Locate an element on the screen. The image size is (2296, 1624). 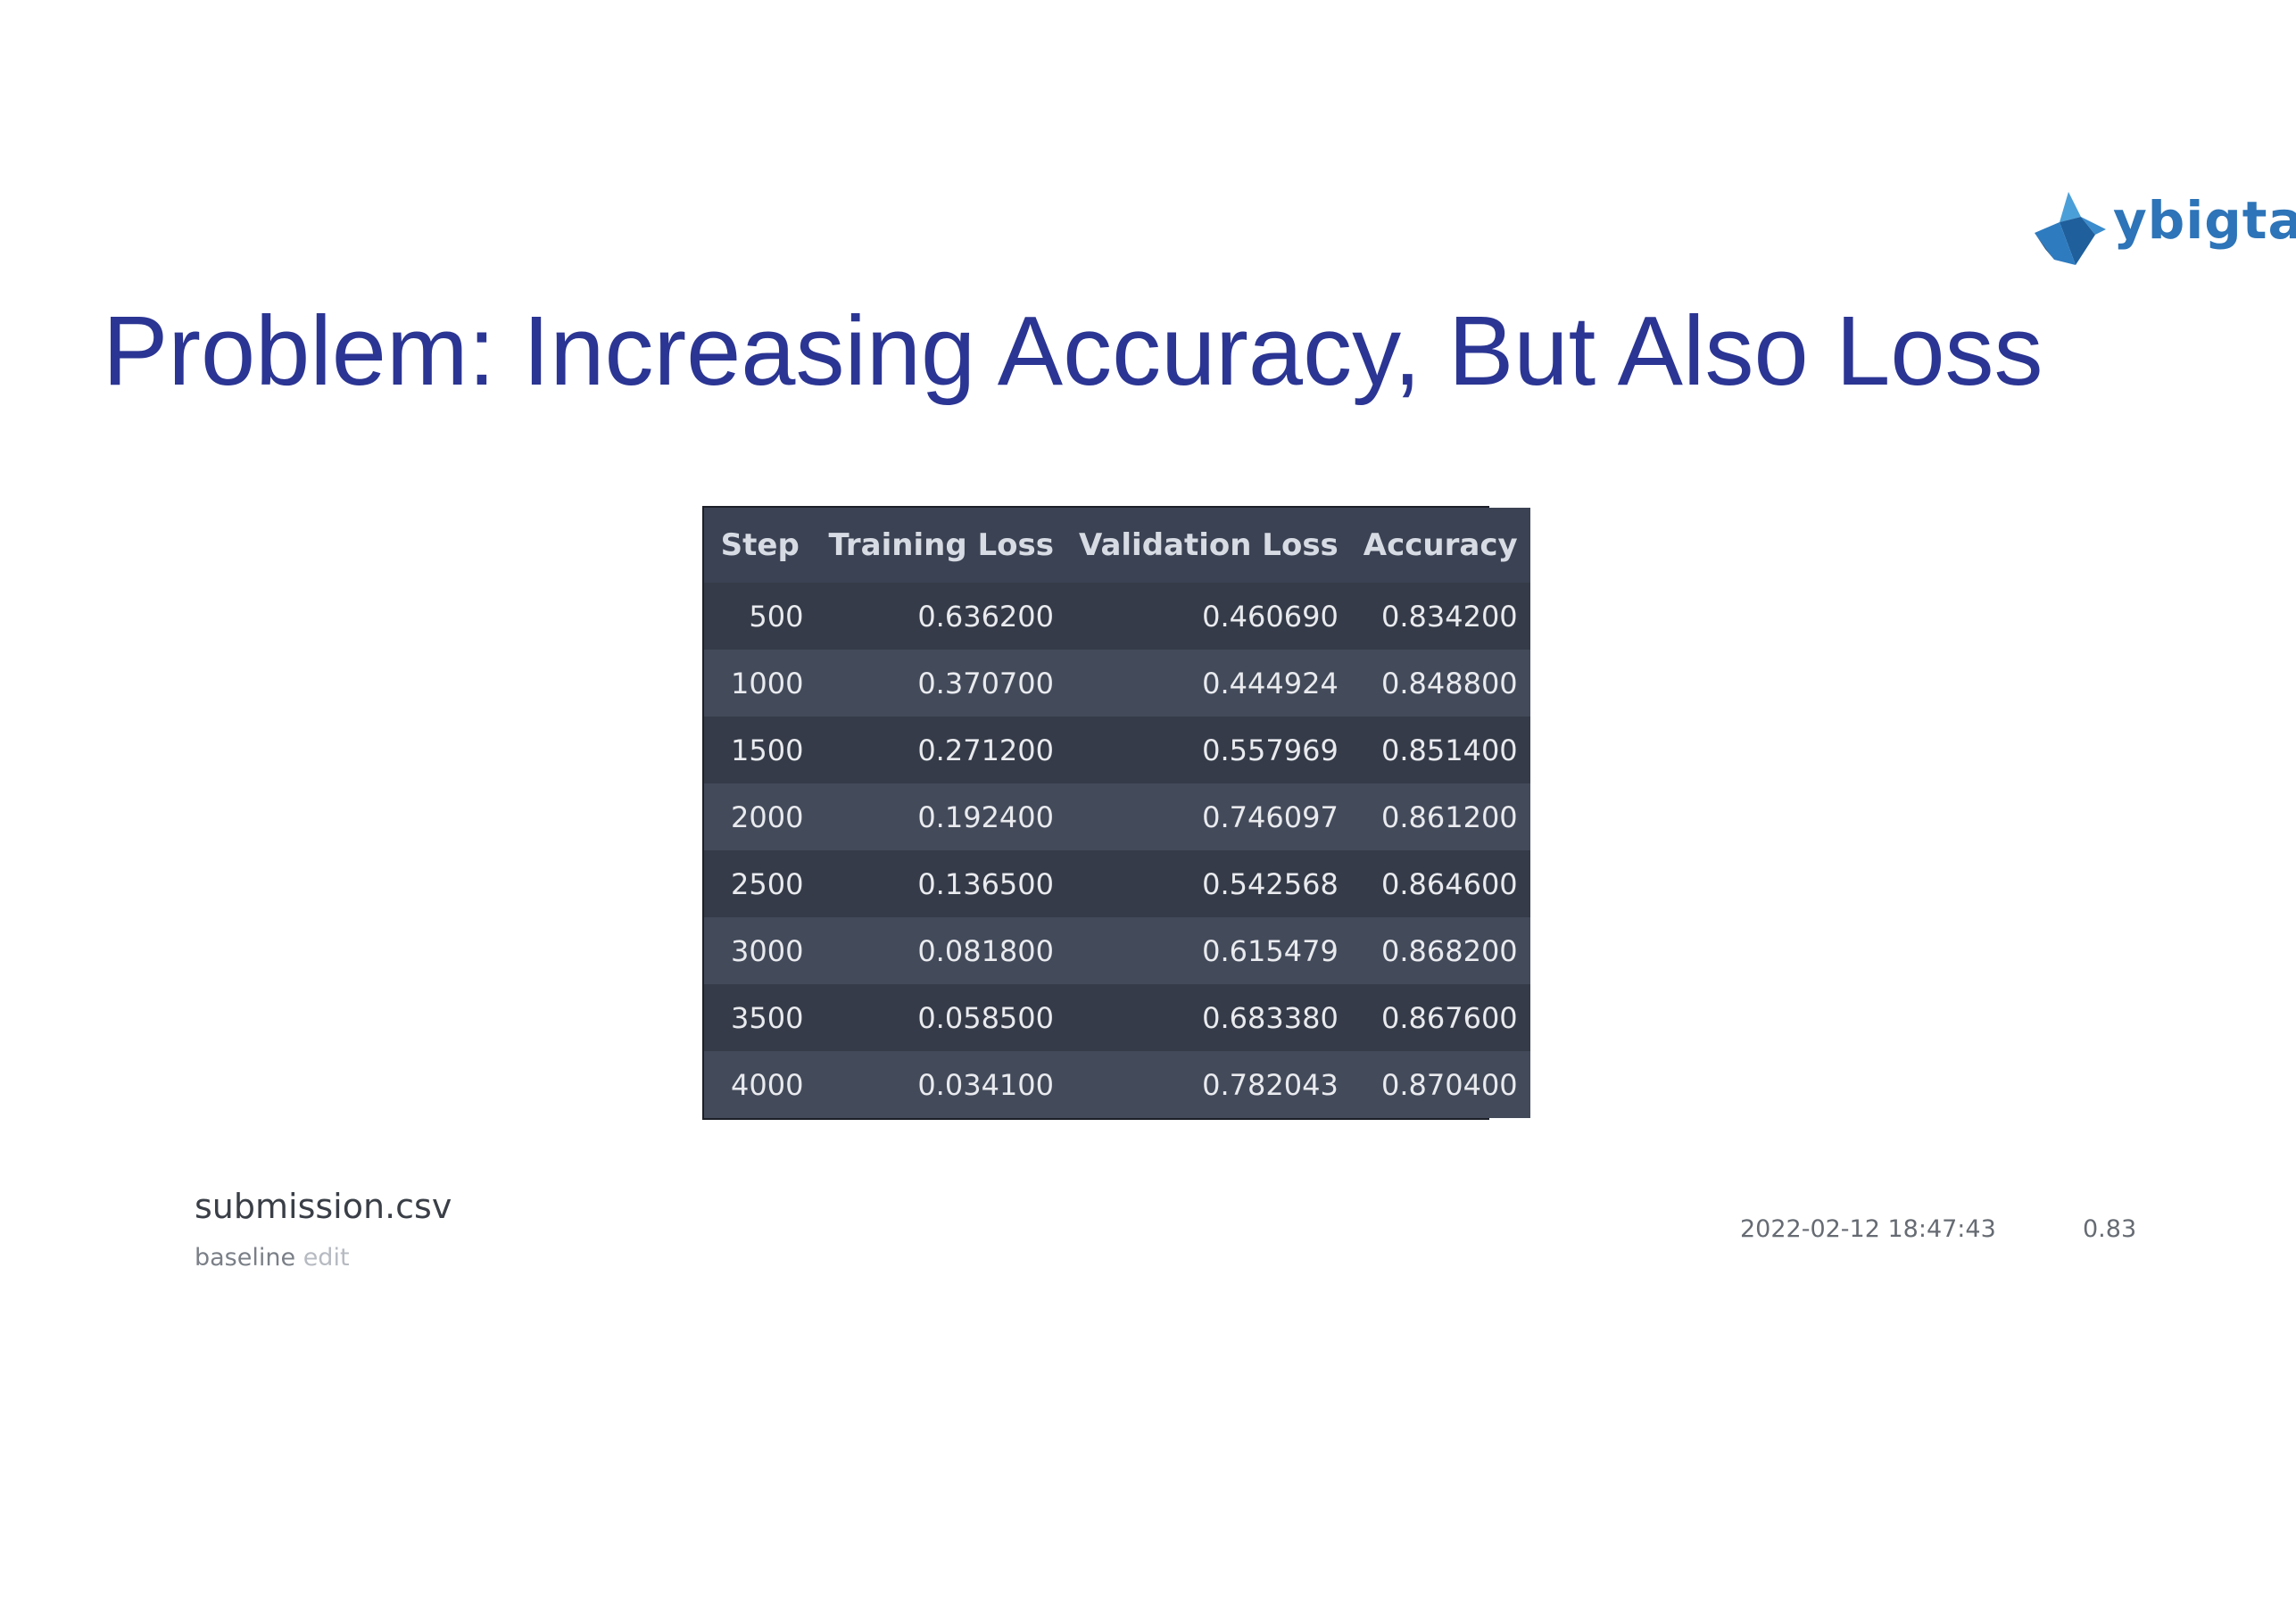
ybigta-logo-icon is located at coordinates (2070, 228).